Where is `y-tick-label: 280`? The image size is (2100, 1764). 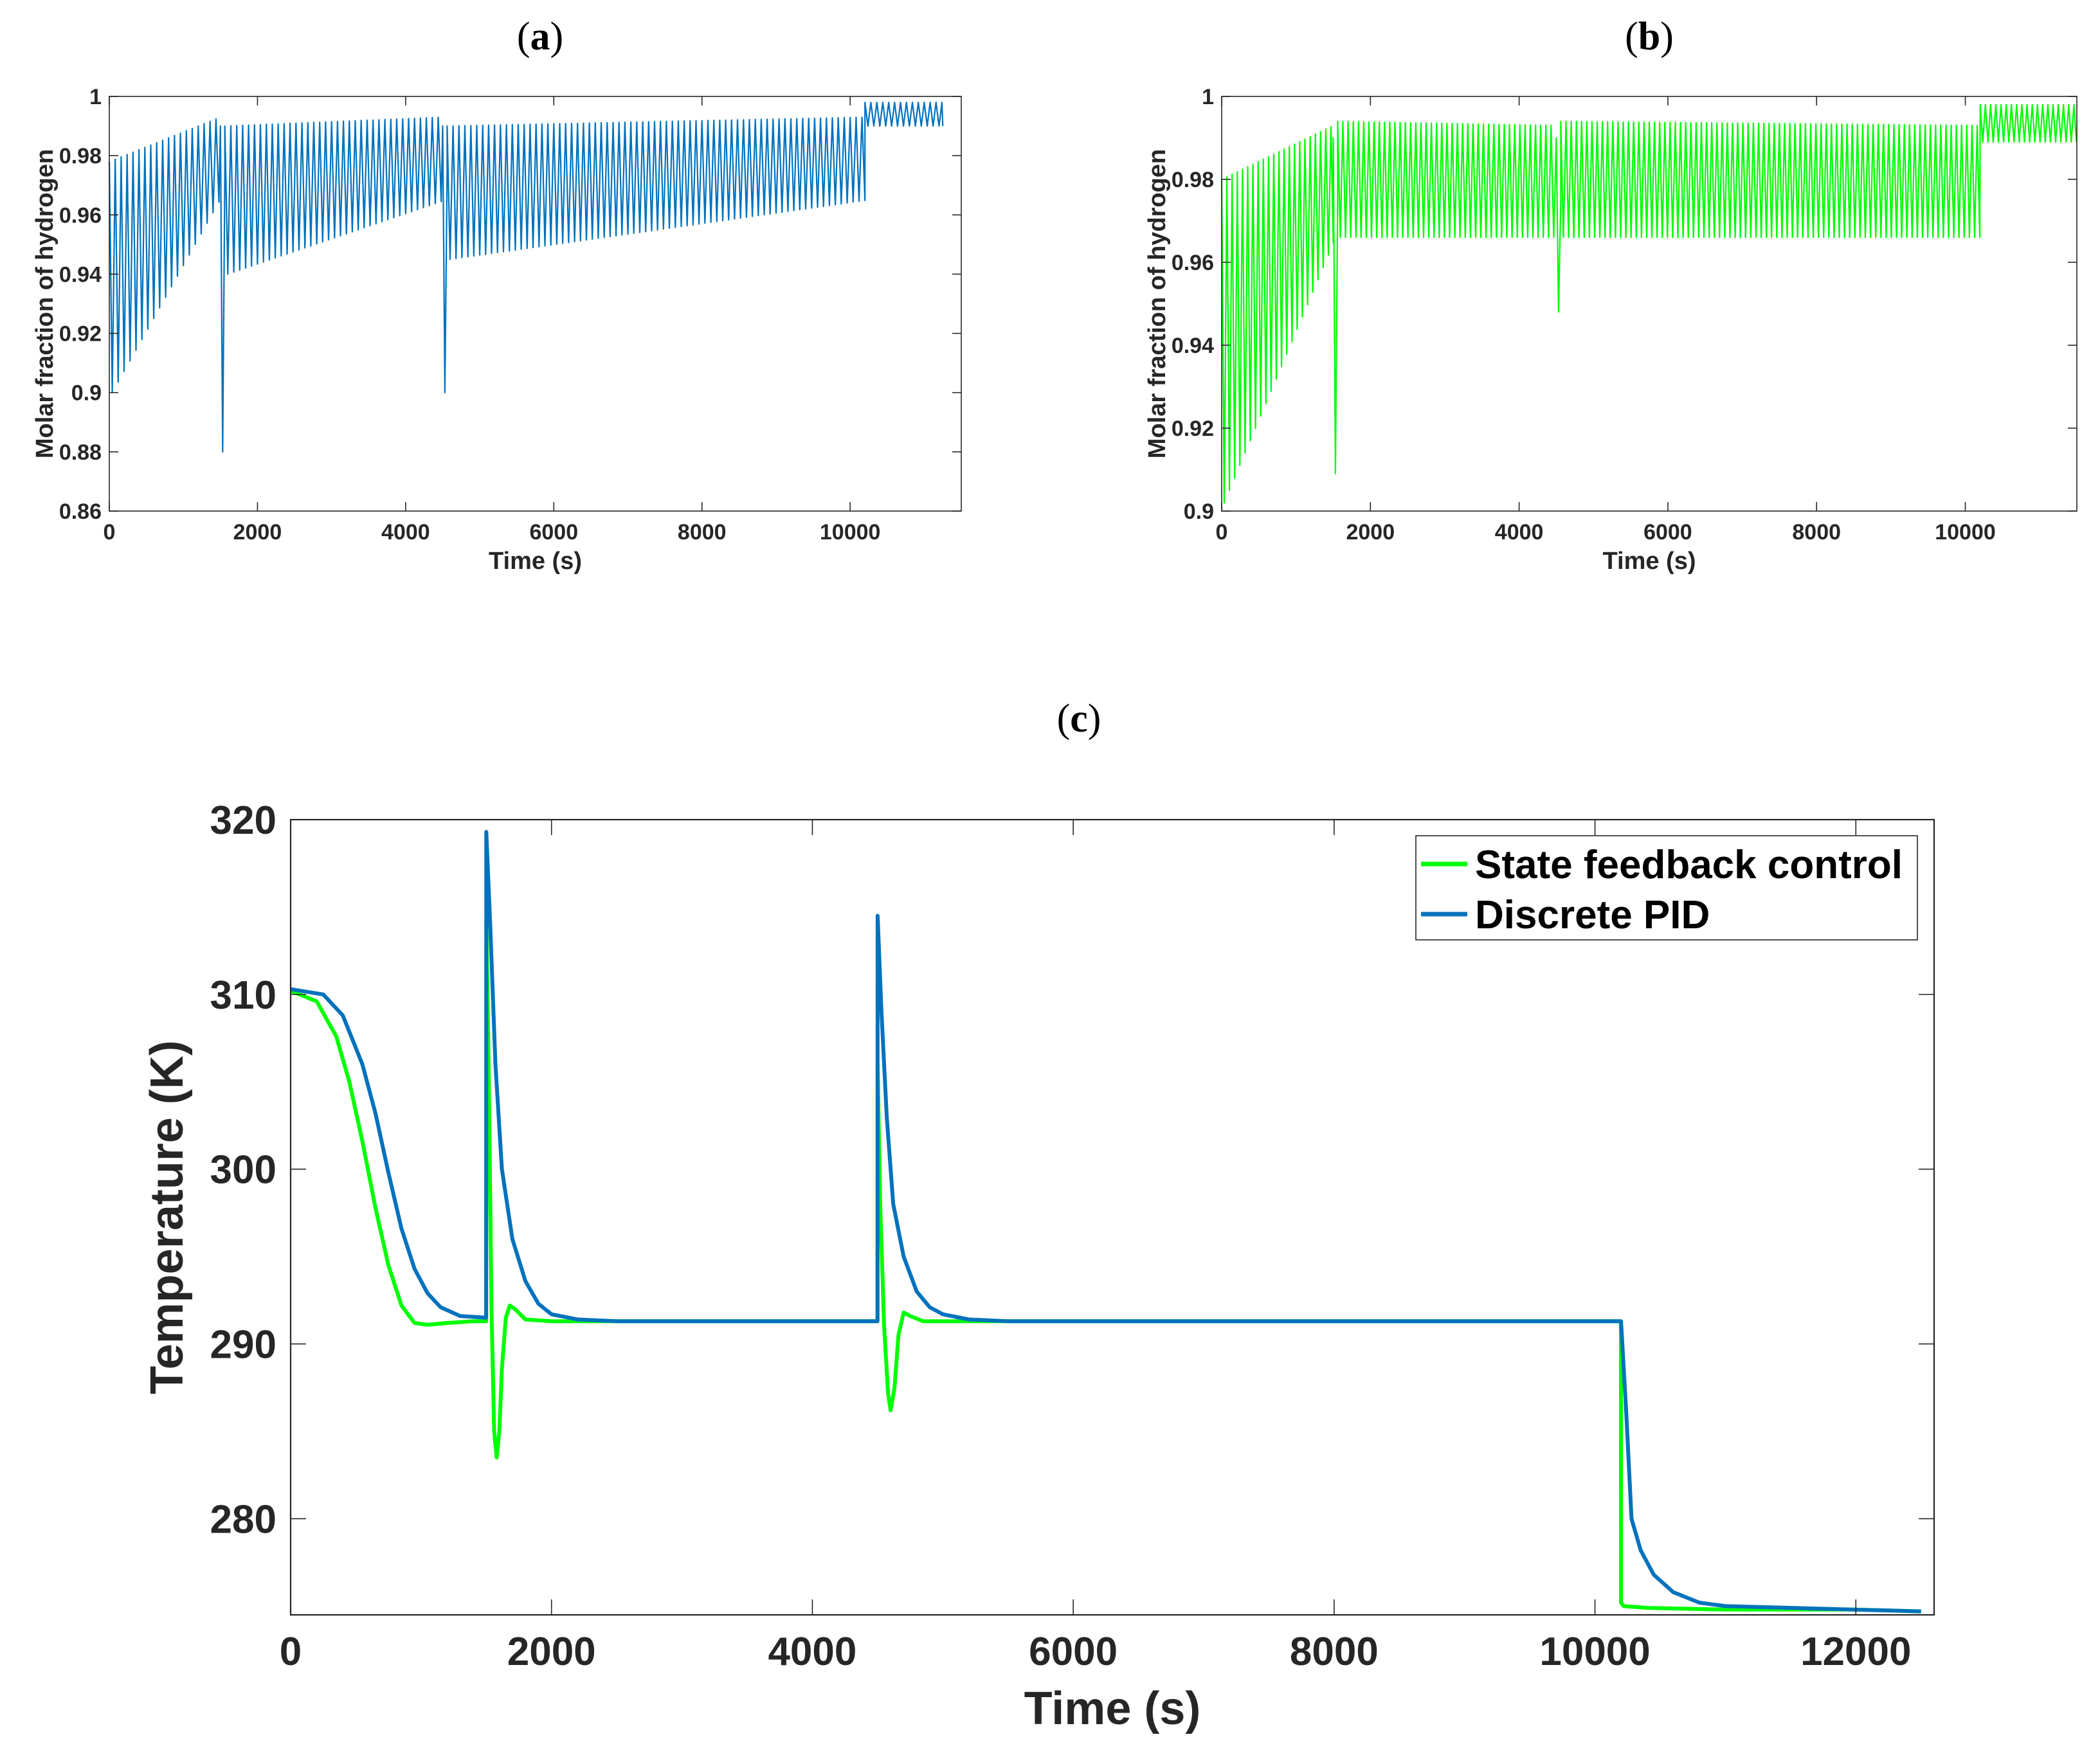
y-tick-label: 280 is located at coordinates (243, 1519).